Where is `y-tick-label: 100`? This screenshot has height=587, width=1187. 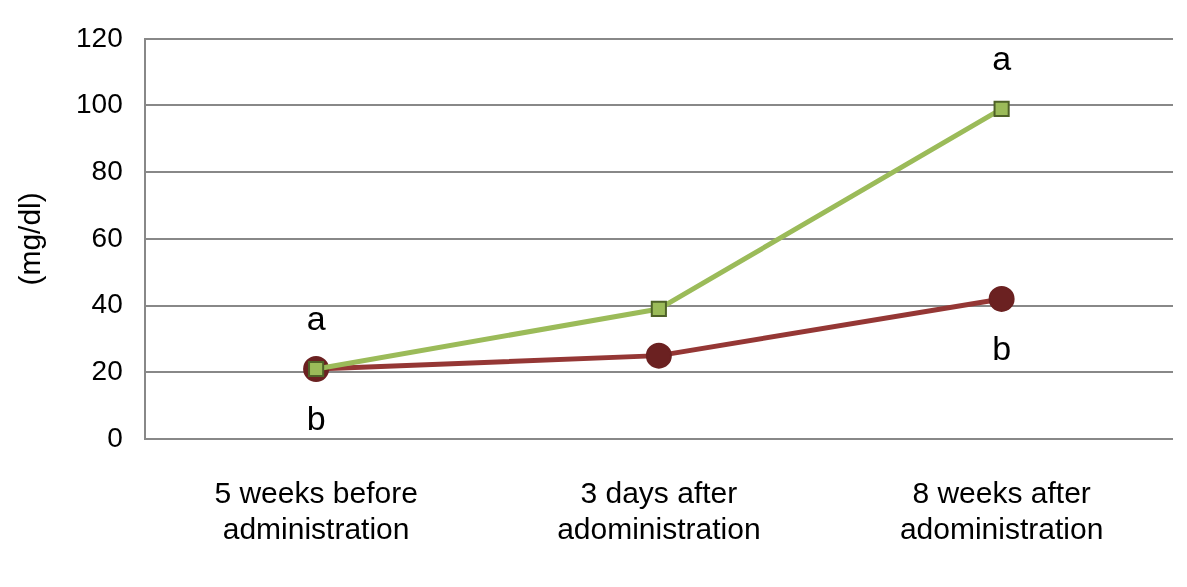
y-tick-label: 100 is located at coordinates (99, 104).